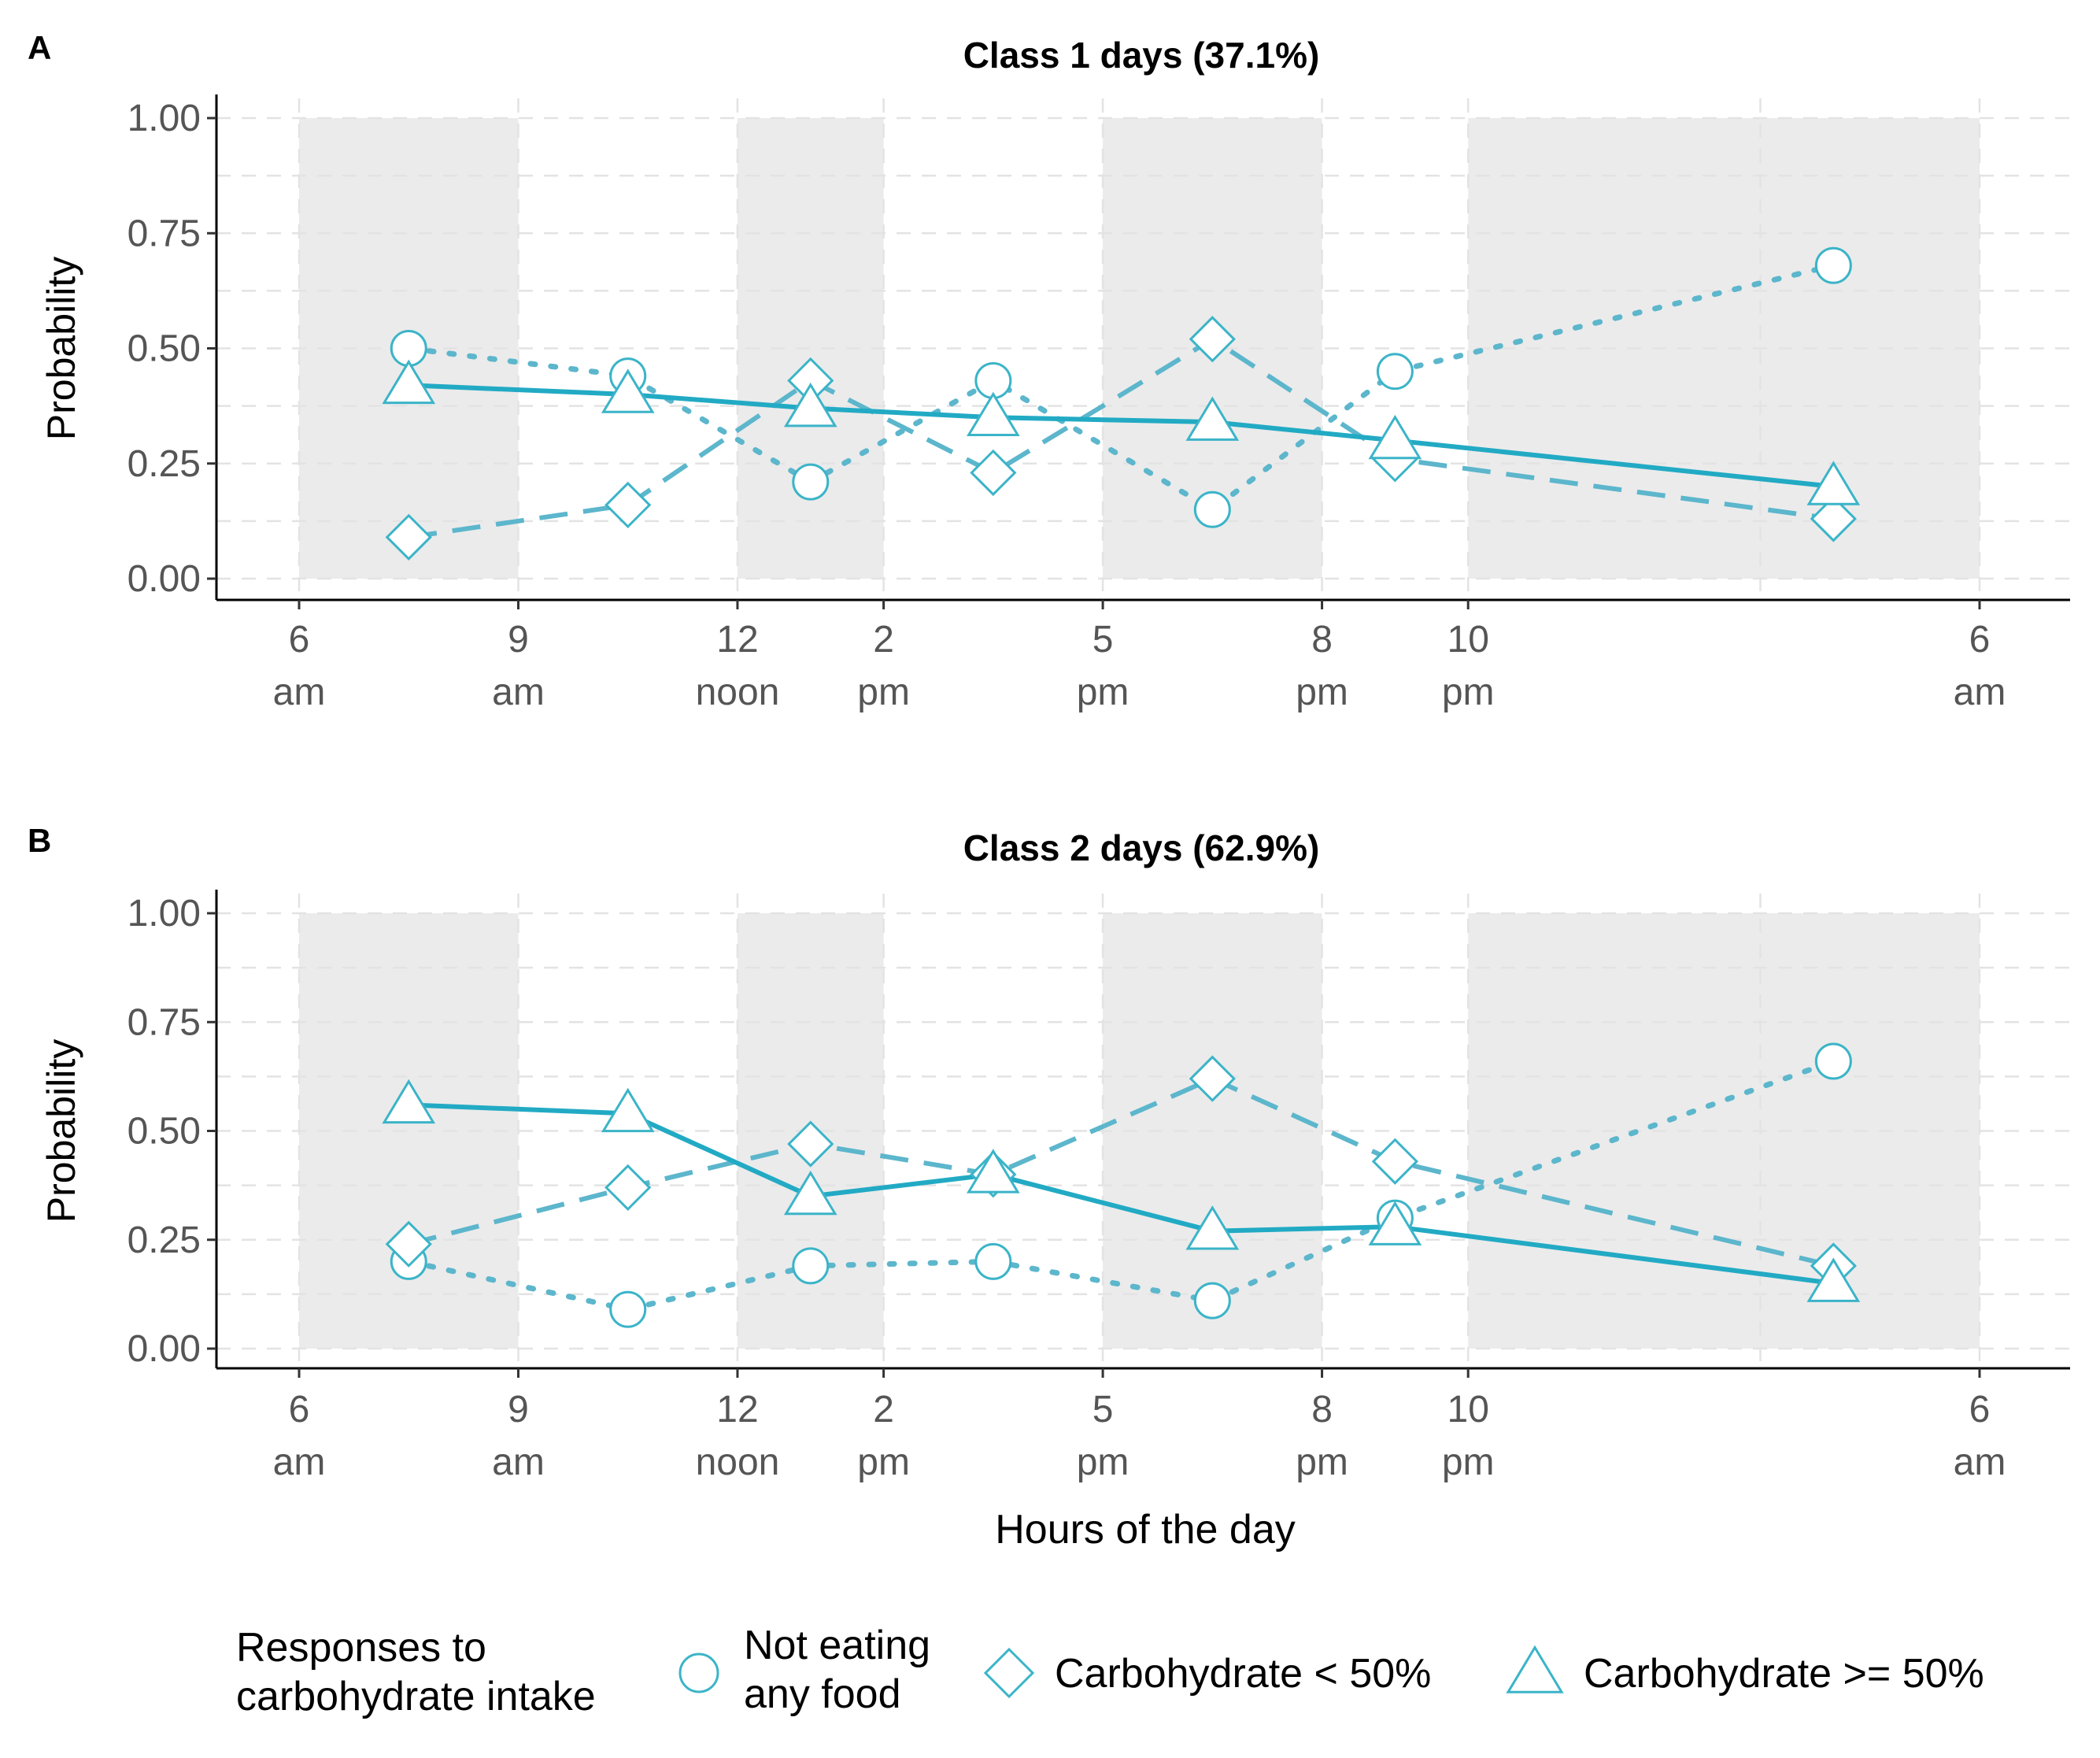 The height and width of the screenshot is (1758, 2100). Describe the element at coordinates (822, 1694) in the screenshot. I see `legend-label-sub: any food` at that location.